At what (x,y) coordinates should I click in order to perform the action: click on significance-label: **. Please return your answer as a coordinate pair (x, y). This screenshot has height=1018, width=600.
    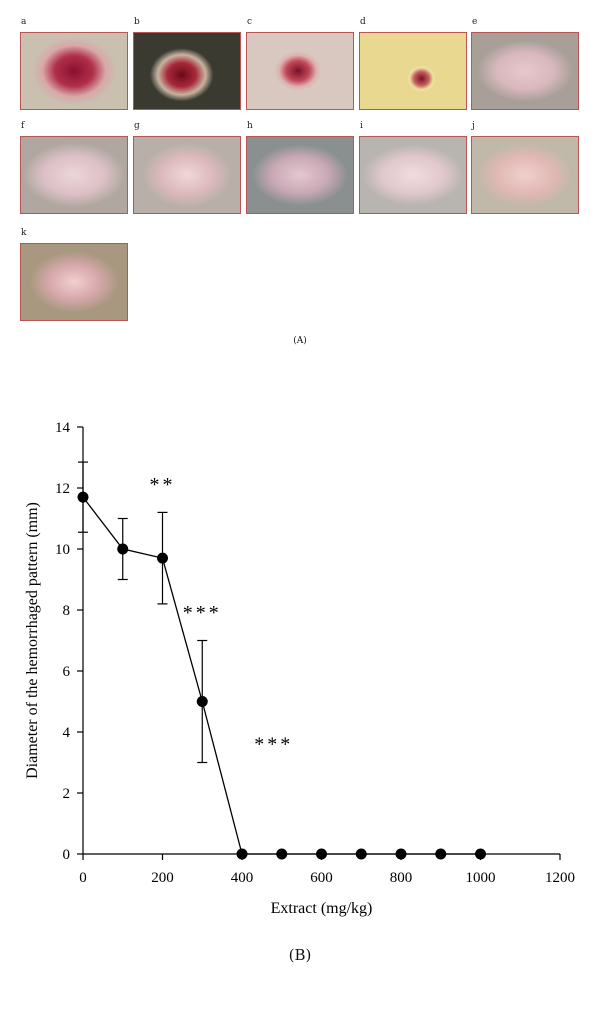
    Looking at the image, I should click on (163, 485).